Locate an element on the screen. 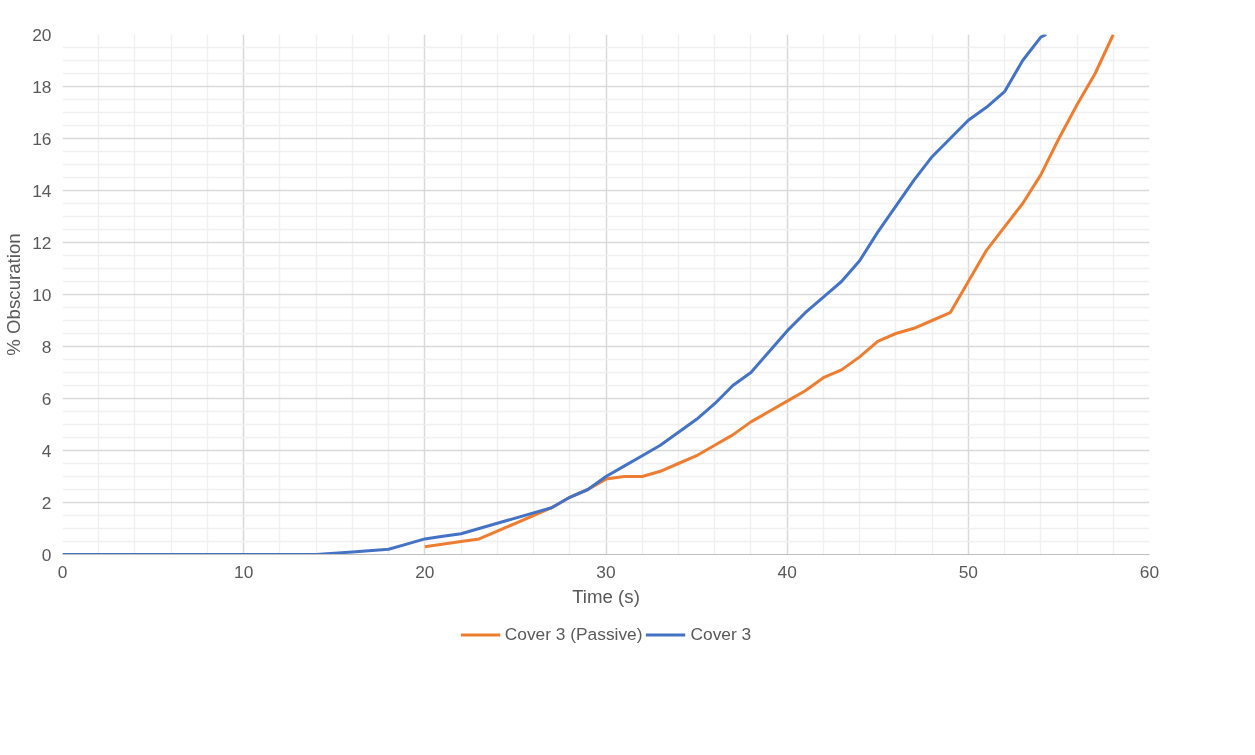 The width and height of the screenshot is (1255, 755). y-tick-label: 18 is located at coordinates (42, 86).